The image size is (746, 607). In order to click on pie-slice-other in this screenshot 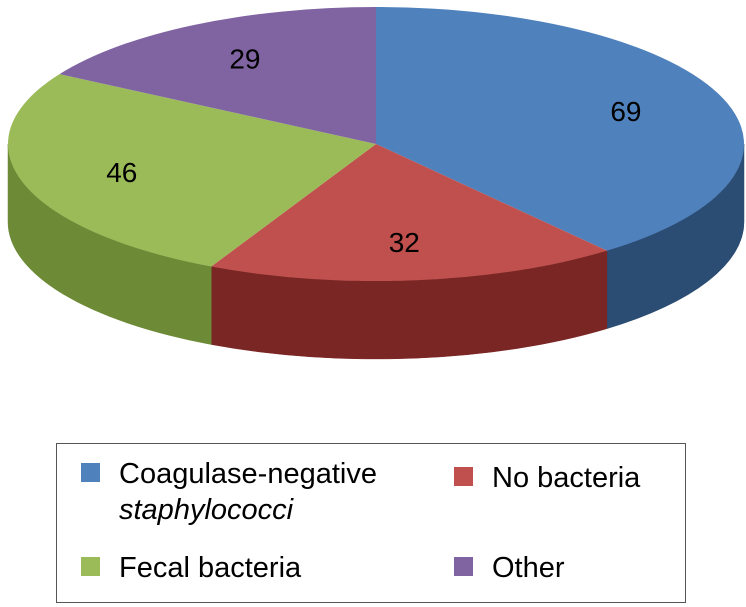, I will do `click(217, 75)`.